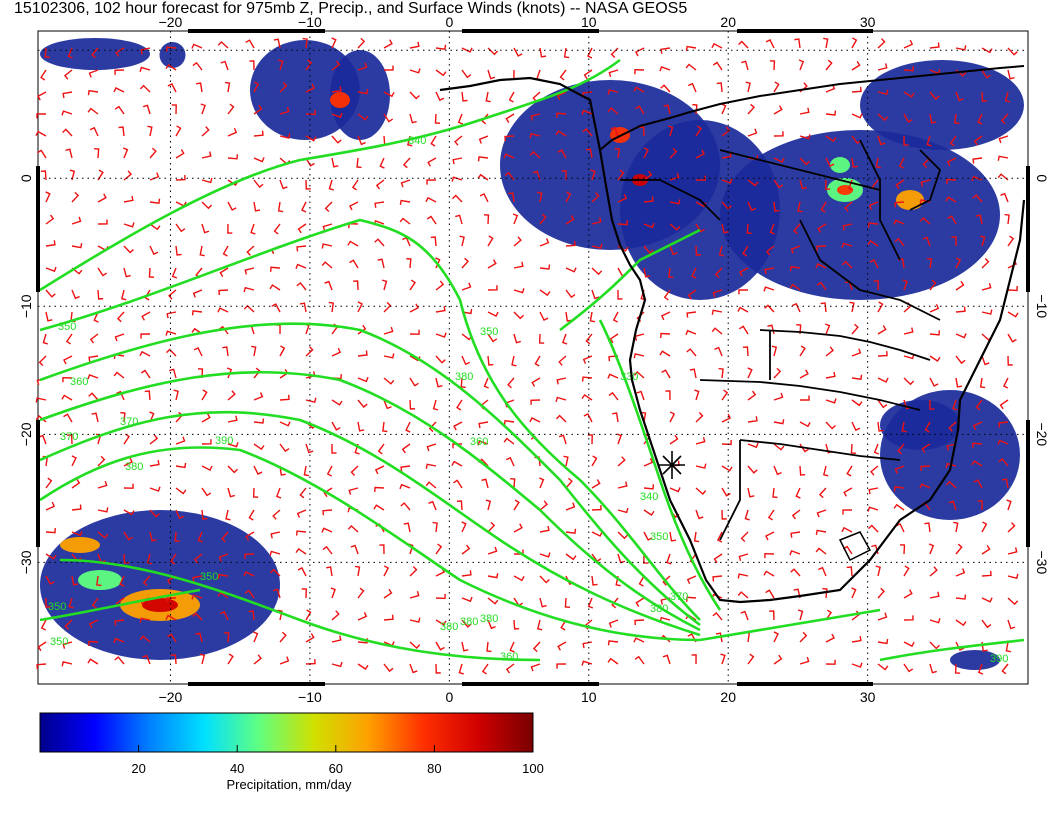 The image size is (1056, 816). I want to click on contour-label: 380, so click(469, 622).